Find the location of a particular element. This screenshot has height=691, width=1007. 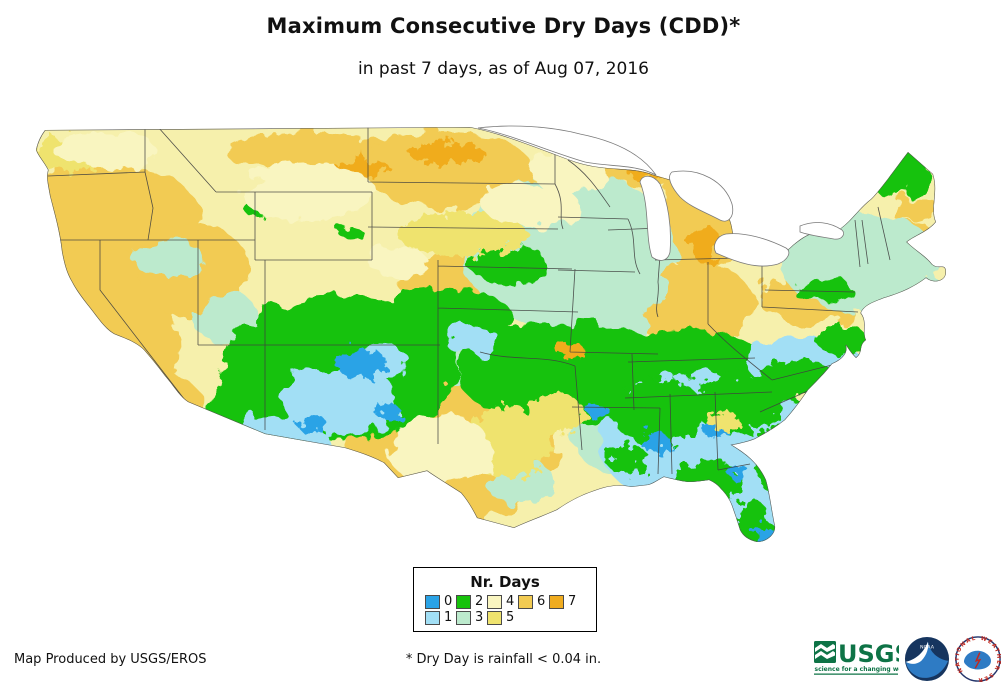

map-title: Maximum Consecutive Dry Days (CDD)* is located at coordinates (503, 26).